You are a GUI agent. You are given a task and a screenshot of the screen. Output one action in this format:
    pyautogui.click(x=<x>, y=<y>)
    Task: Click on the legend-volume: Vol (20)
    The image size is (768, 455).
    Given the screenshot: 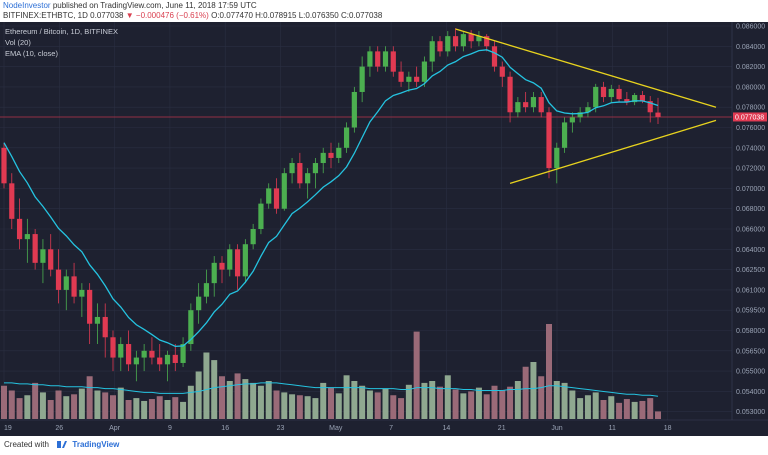 What is the action you would take?
    pyautogui.click(x=18, y=42)
    